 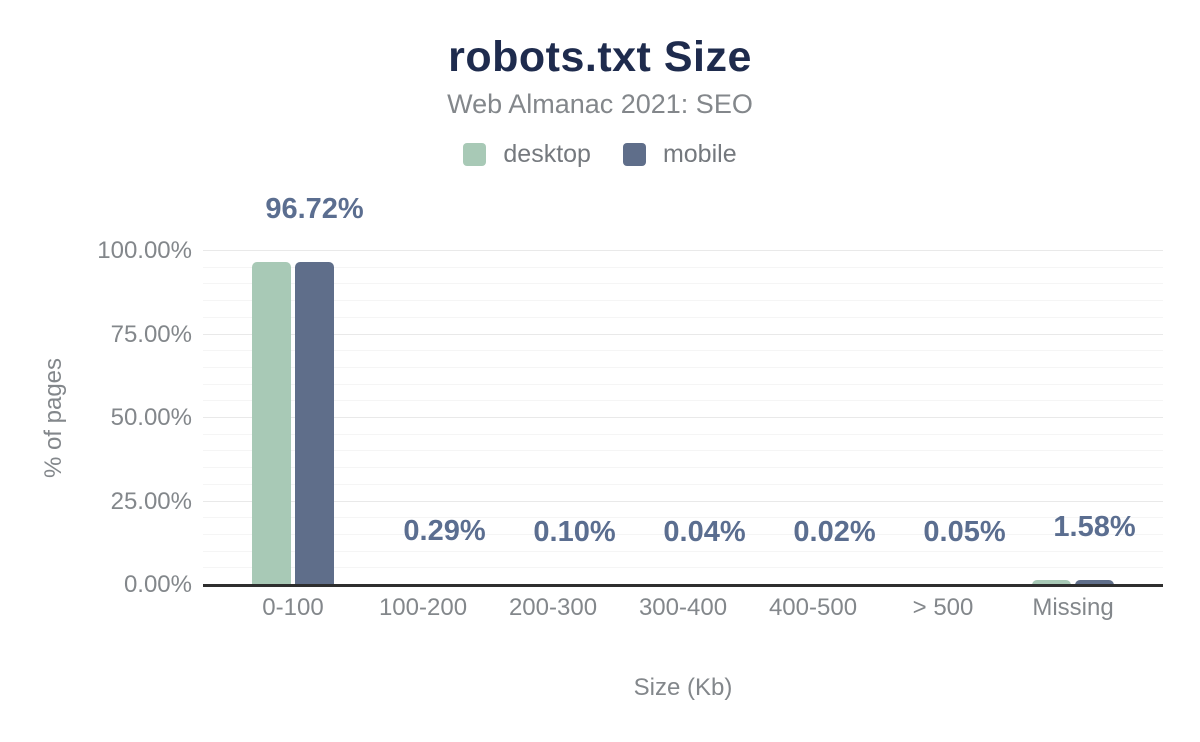 What do you see at coordinates (314, 208) in the screenshot?
I see `bar-annotation-0-100: 96.72%` at bounding box center [314, 208].